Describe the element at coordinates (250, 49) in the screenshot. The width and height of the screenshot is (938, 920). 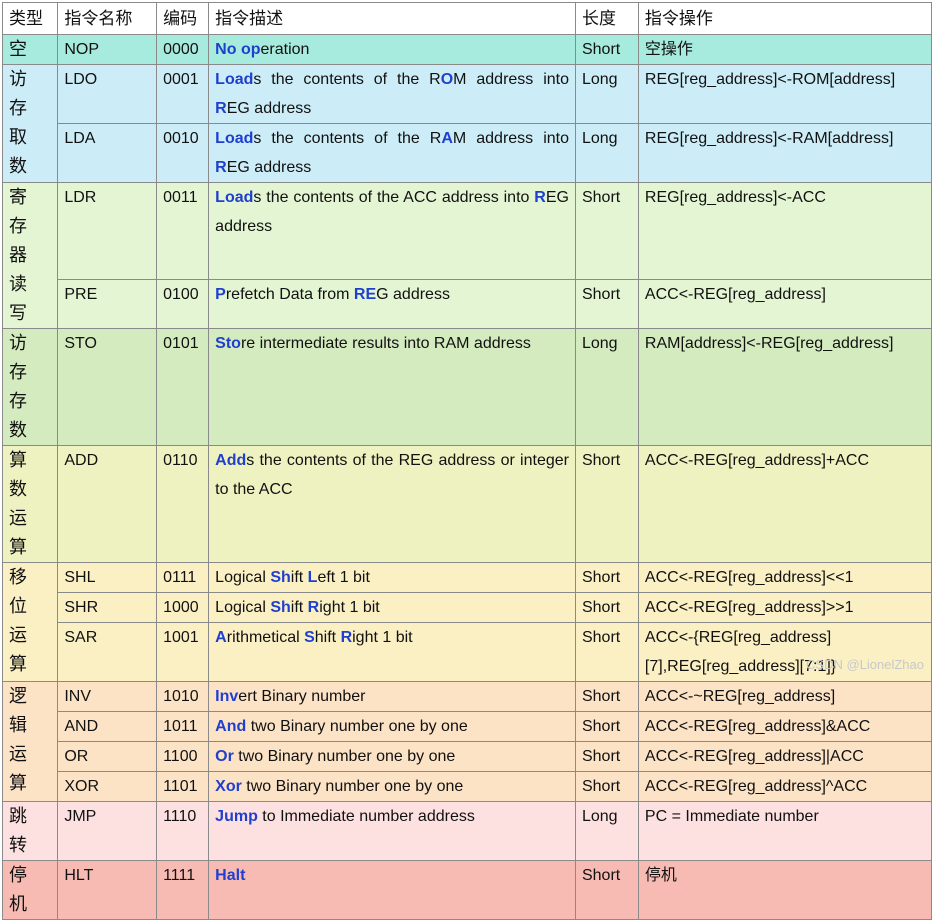
I see `description-keyword: op` at that location.